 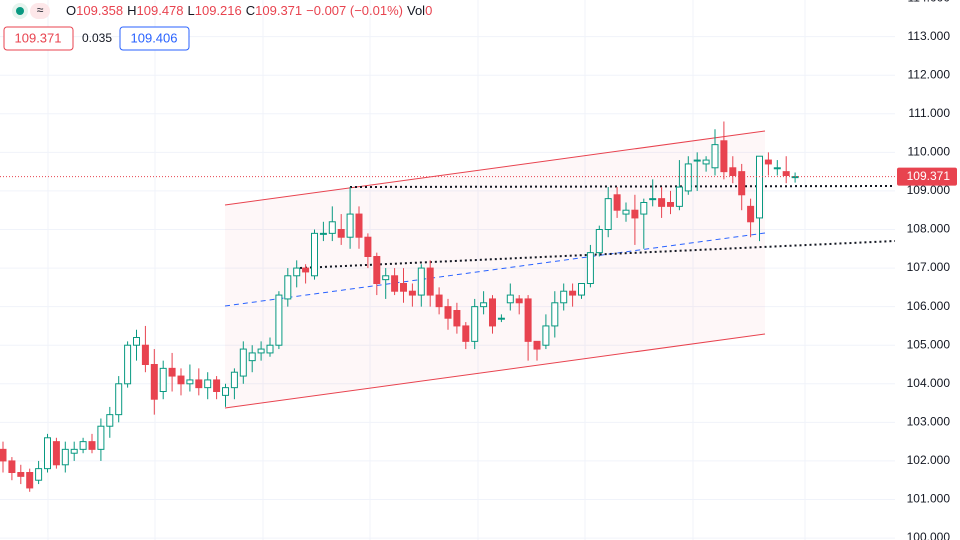 I want to click on y-tick-label: 107.000, so click(x=929, y=267).